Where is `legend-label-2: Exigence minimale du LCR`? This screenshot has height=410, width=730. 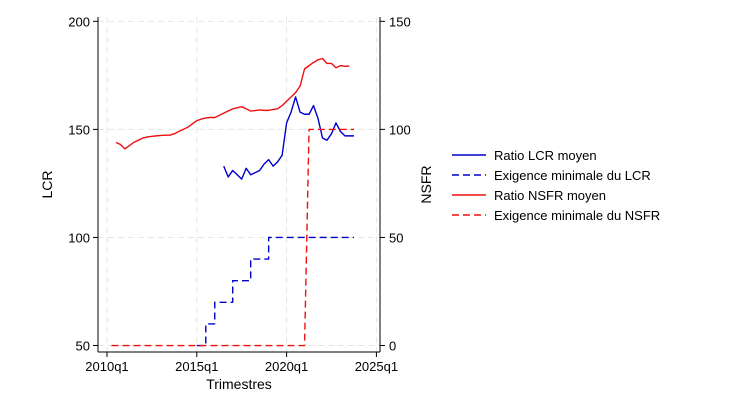
legend-label-2: Exigence minimale du LCR is located at coordinates (572, 175).